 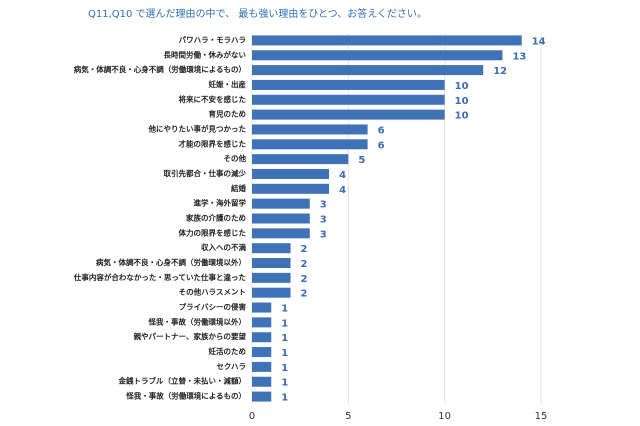 What do you see at coordinates (231, 366) in the screenshot?
I see `y-tick-label: セクハラ` at bounding box center [231, 366].